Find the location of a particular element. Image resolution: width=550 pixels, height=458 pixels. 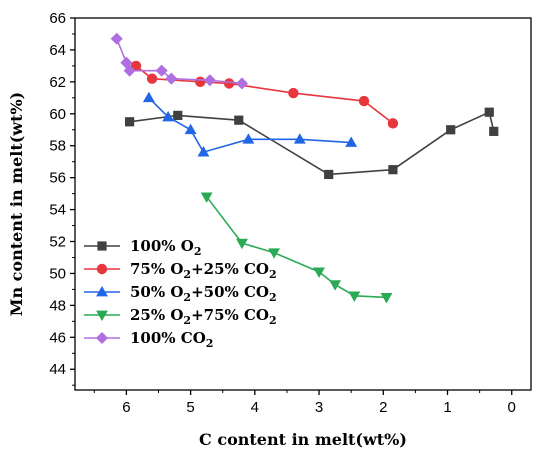

legend-label: 100% O2 is located at coordinates (166, 247).